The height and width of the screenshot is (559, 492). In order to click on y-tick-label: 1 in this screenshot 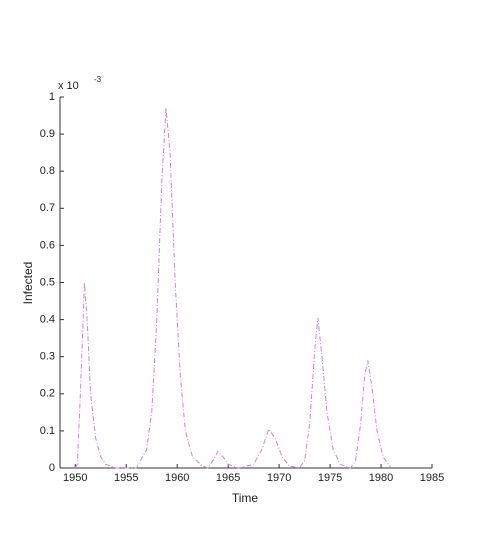, I will do `click(52, 97)`.